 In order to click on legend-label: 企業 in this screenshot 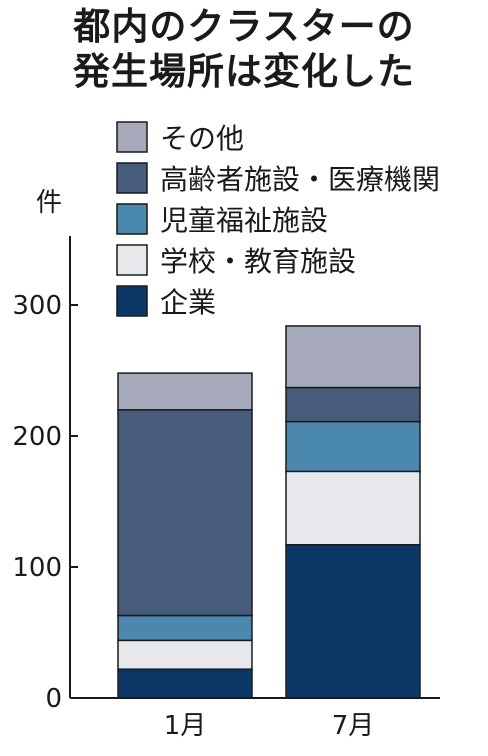, I will do `click(188, 302)`.